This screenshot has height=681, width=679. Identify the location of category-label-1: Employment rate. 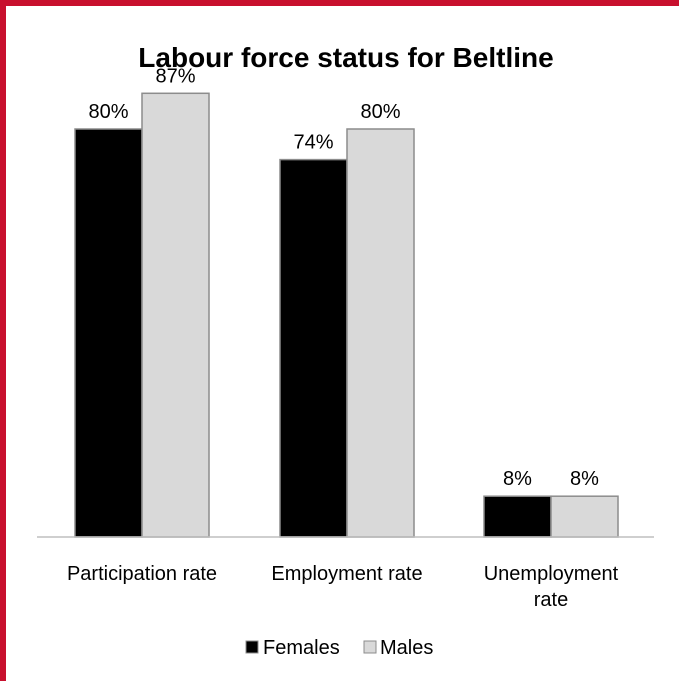
(346, 574).